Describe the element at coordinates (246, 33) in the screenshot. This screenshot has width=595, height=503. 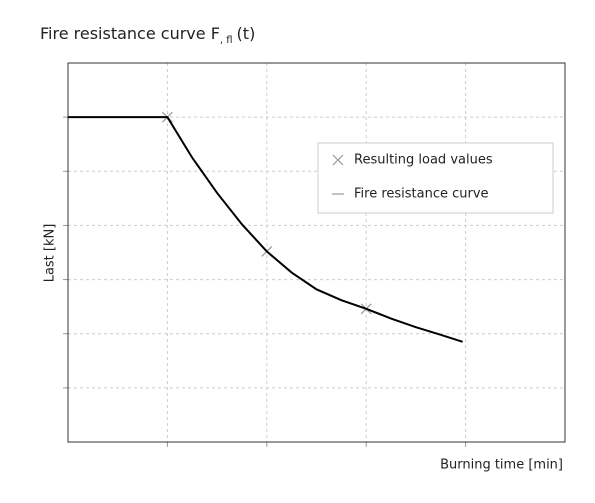
I see `title-suffix: (t)` at that location.